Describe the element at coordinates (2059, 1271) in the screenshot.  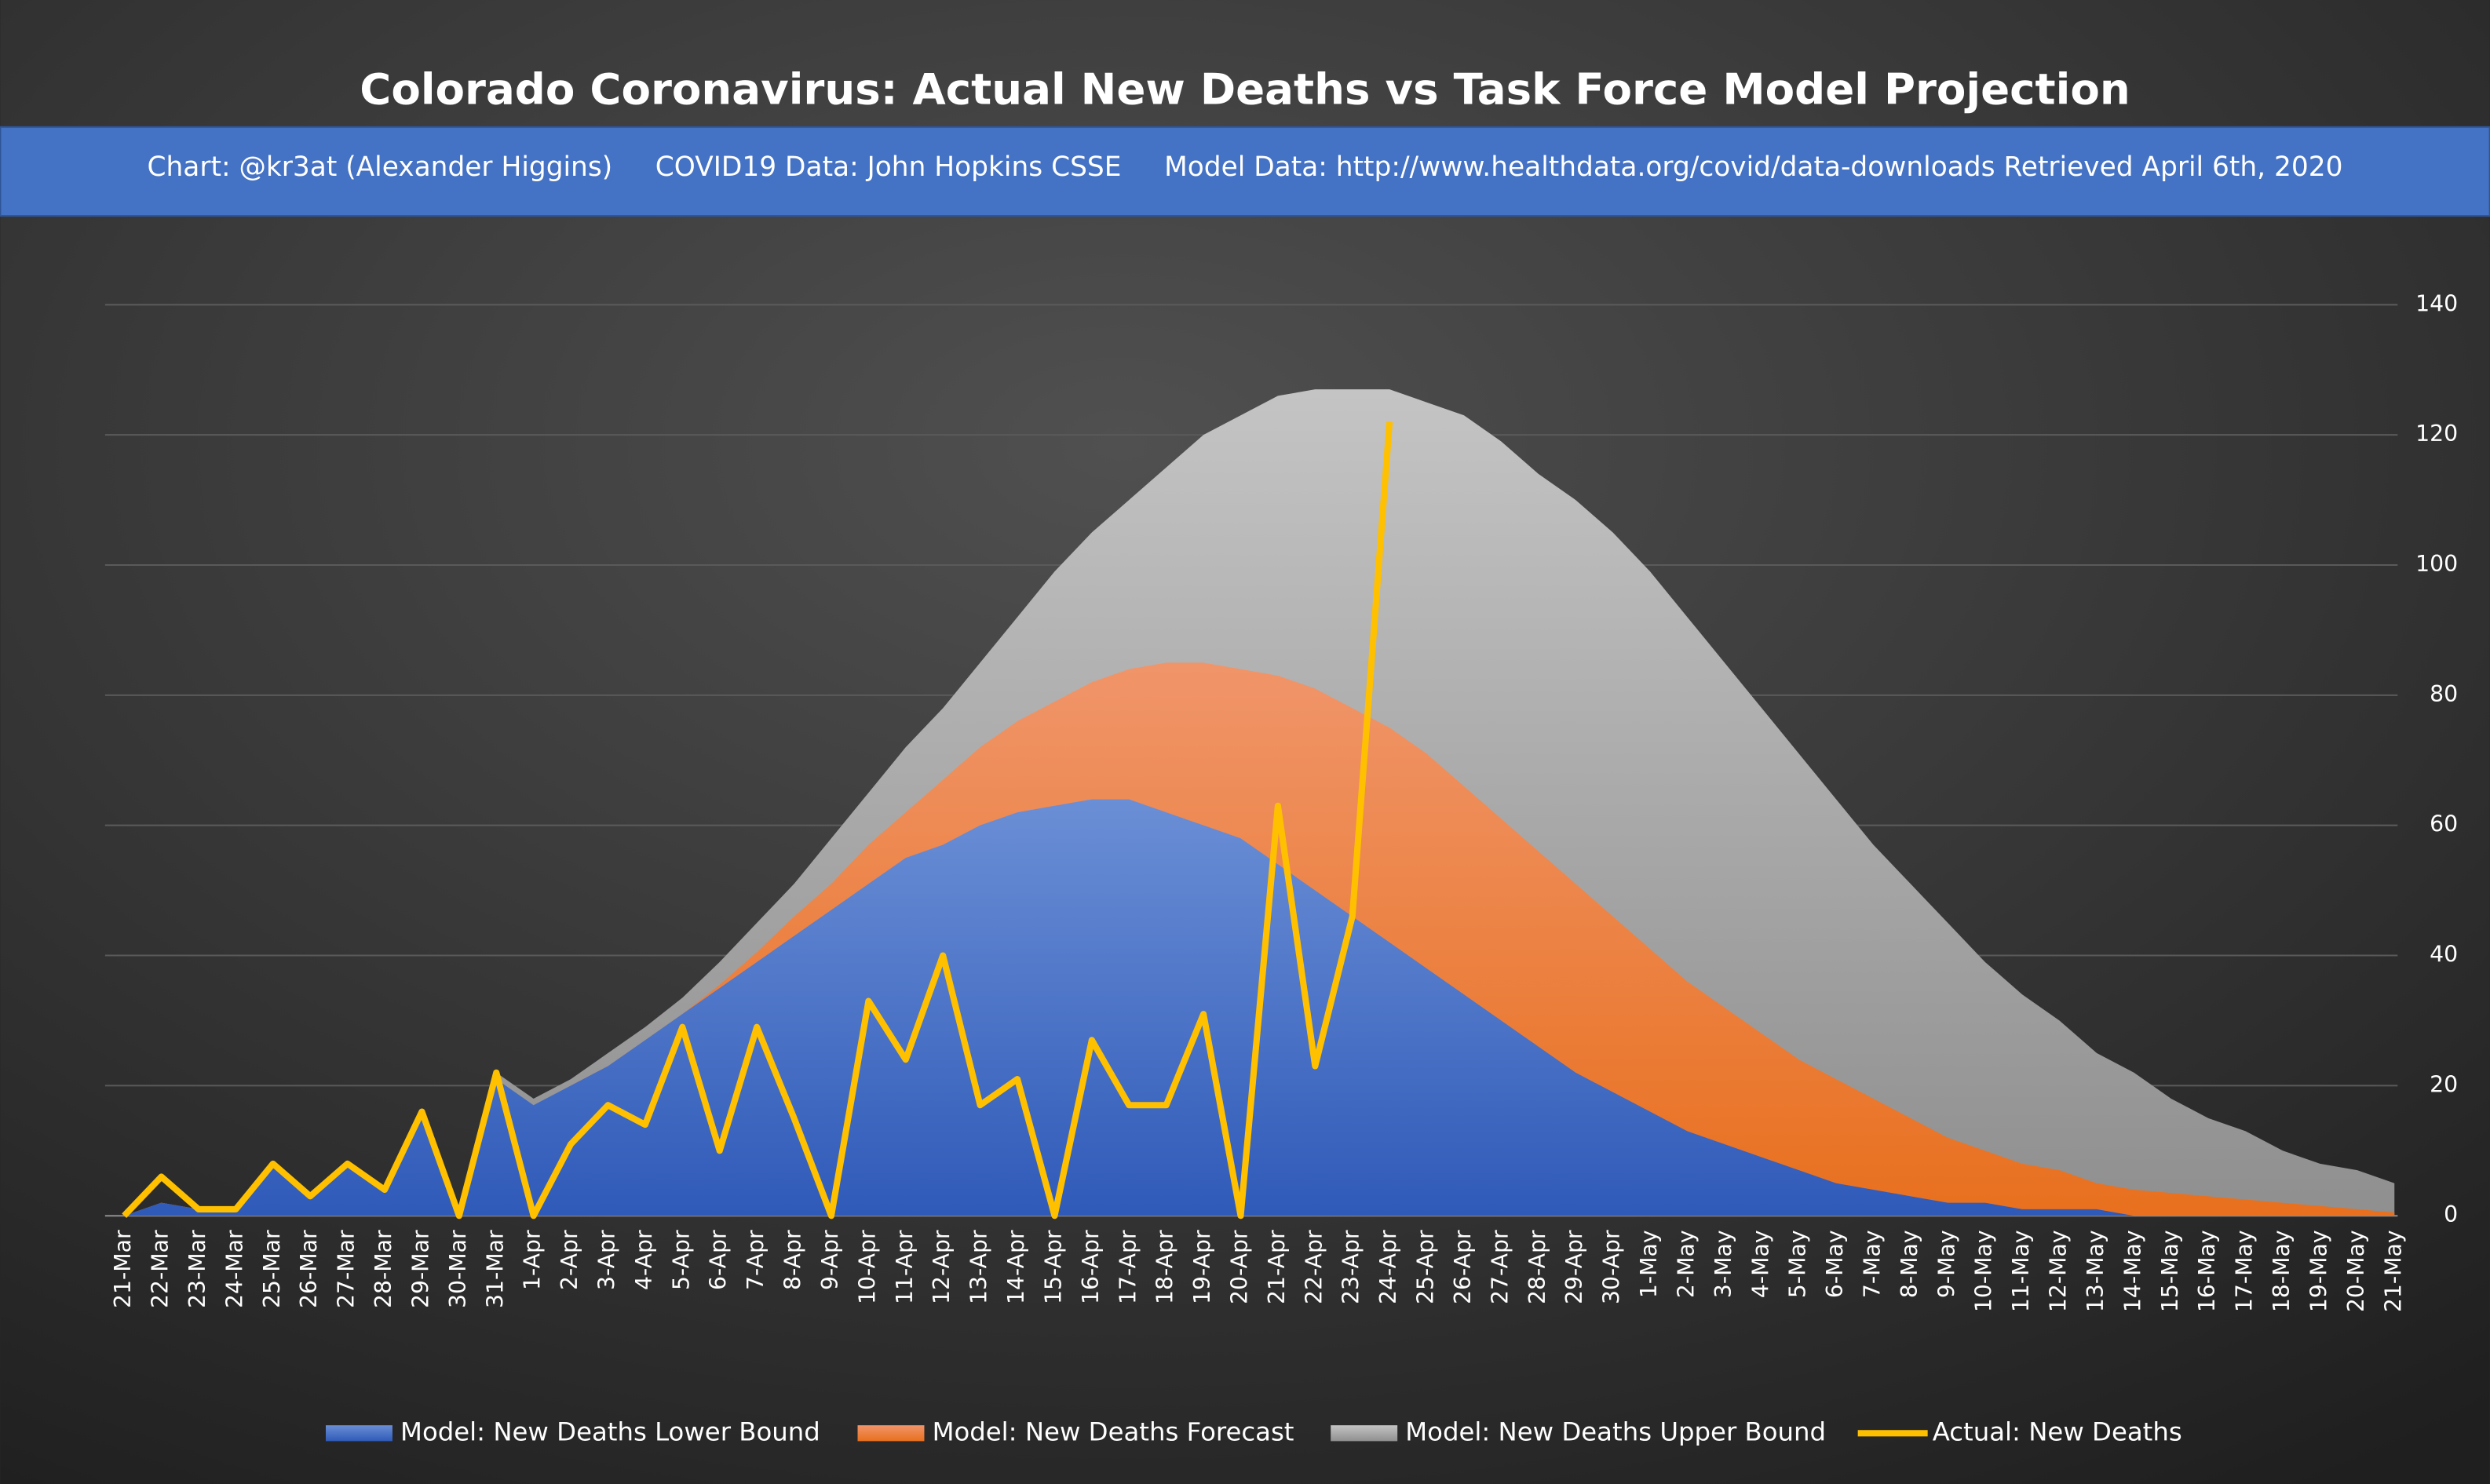
I see `x-tick-label: 12-May` at that location.